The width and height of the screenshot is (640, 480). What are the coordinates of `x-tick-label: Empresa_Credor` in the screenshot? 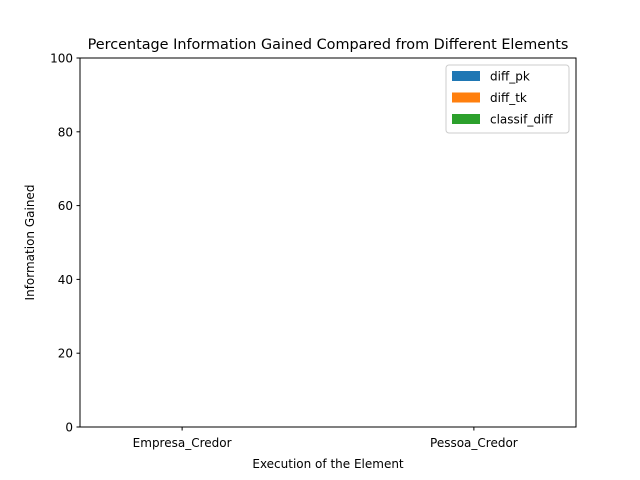 It's located at (182, 443).